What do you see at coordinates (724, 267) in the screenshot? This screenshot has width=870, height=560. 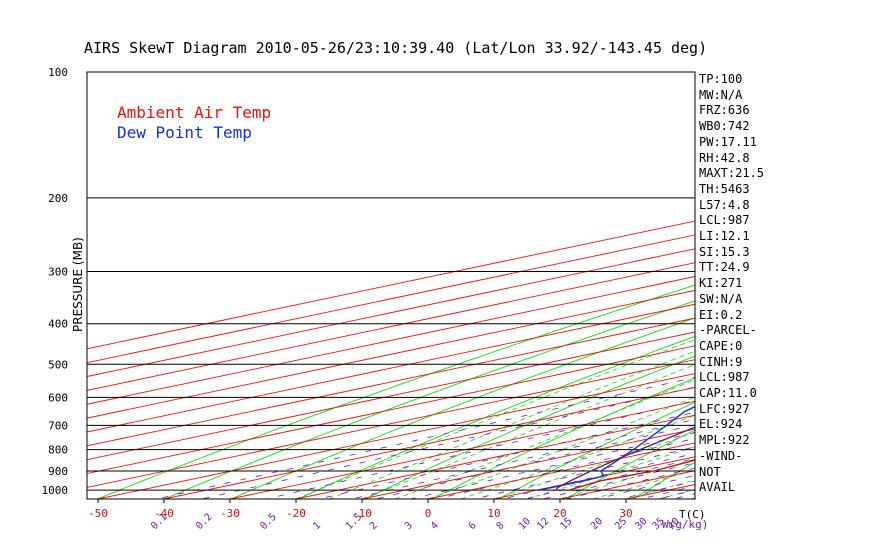 I see `index-item: TT:24.9` at bounding box center [724, 267].